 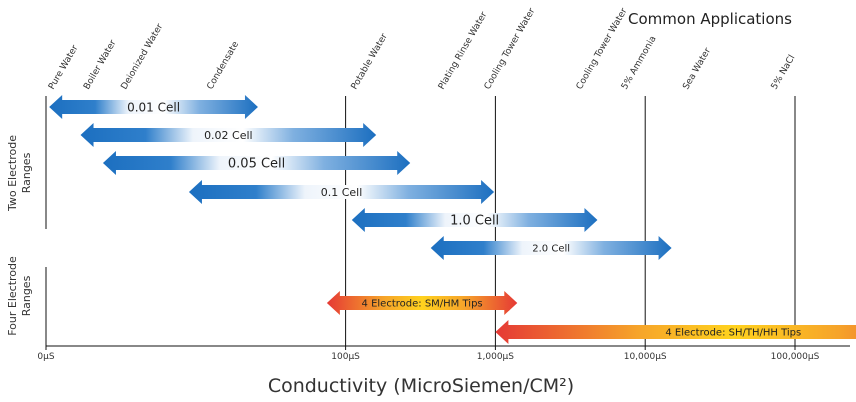 What do you see at coordinates (697, 68) in the screenshot?
I see `application-label: Sea Water` at bounding box center [697, 68].